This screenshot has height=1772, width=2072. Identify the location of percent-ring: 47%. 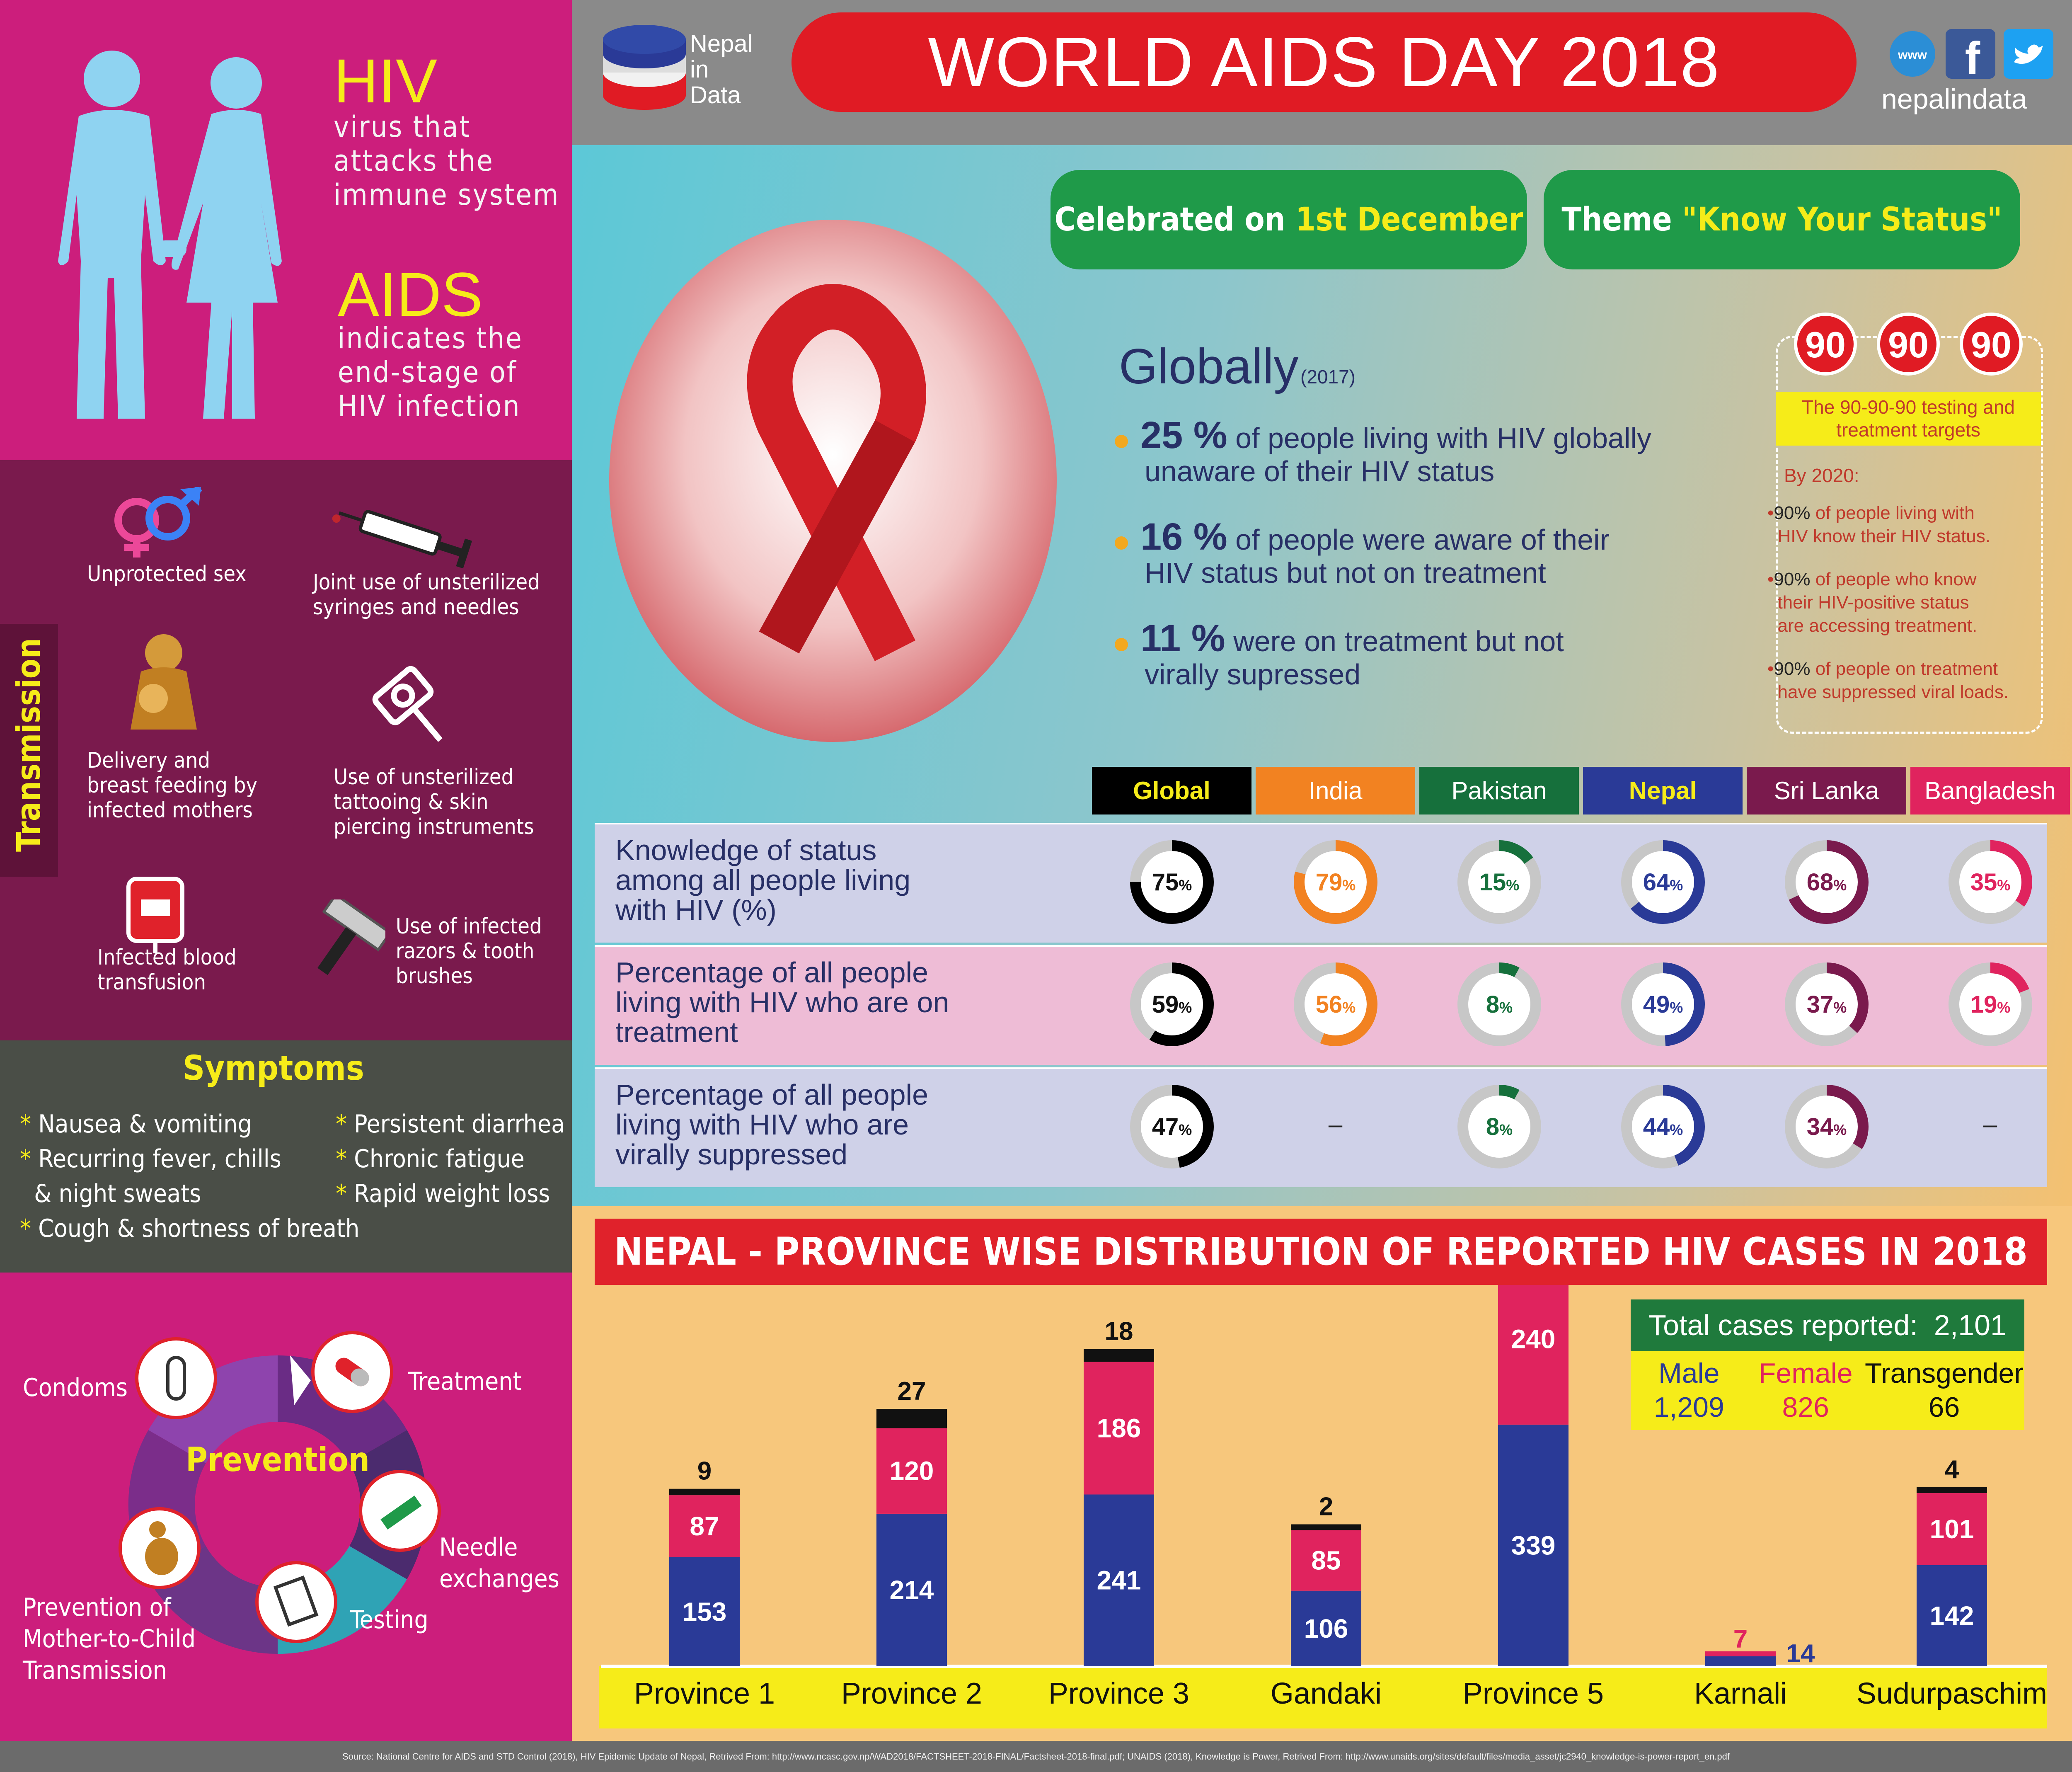
(1172, 1126).